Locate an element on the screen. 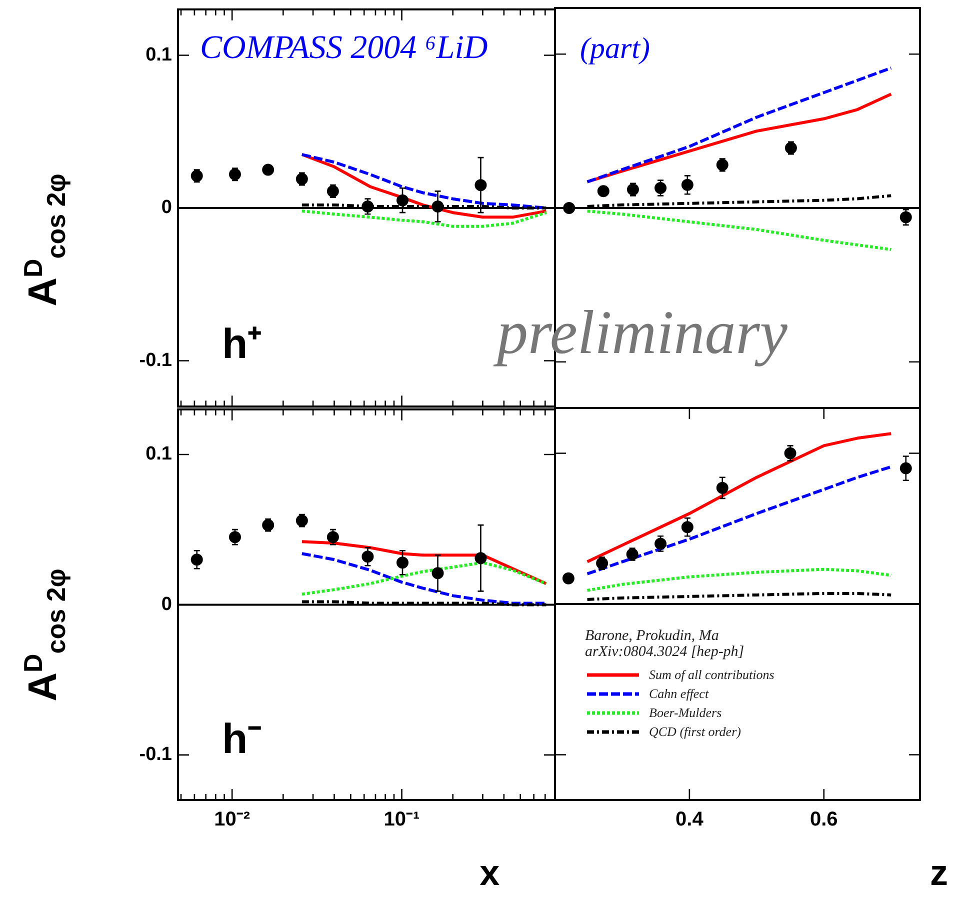 This screenshot has height=915, width=959. x-axis-title: z is located at coordinates (939, 873).